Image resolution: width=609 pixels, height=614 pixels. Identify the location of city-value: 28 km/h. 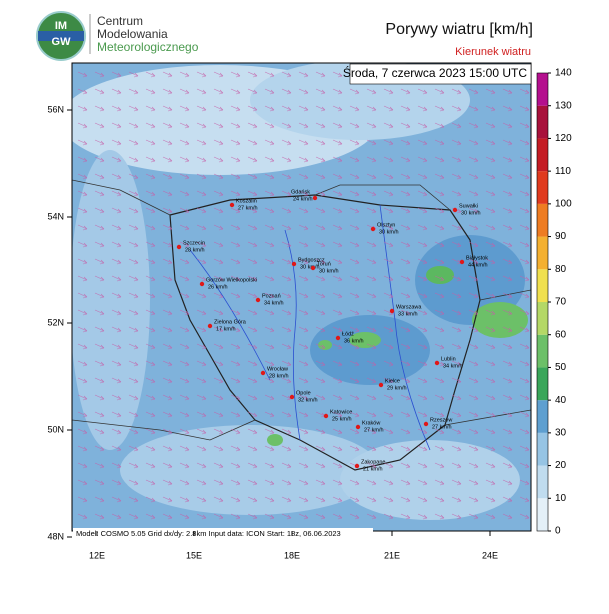
(195, 250).